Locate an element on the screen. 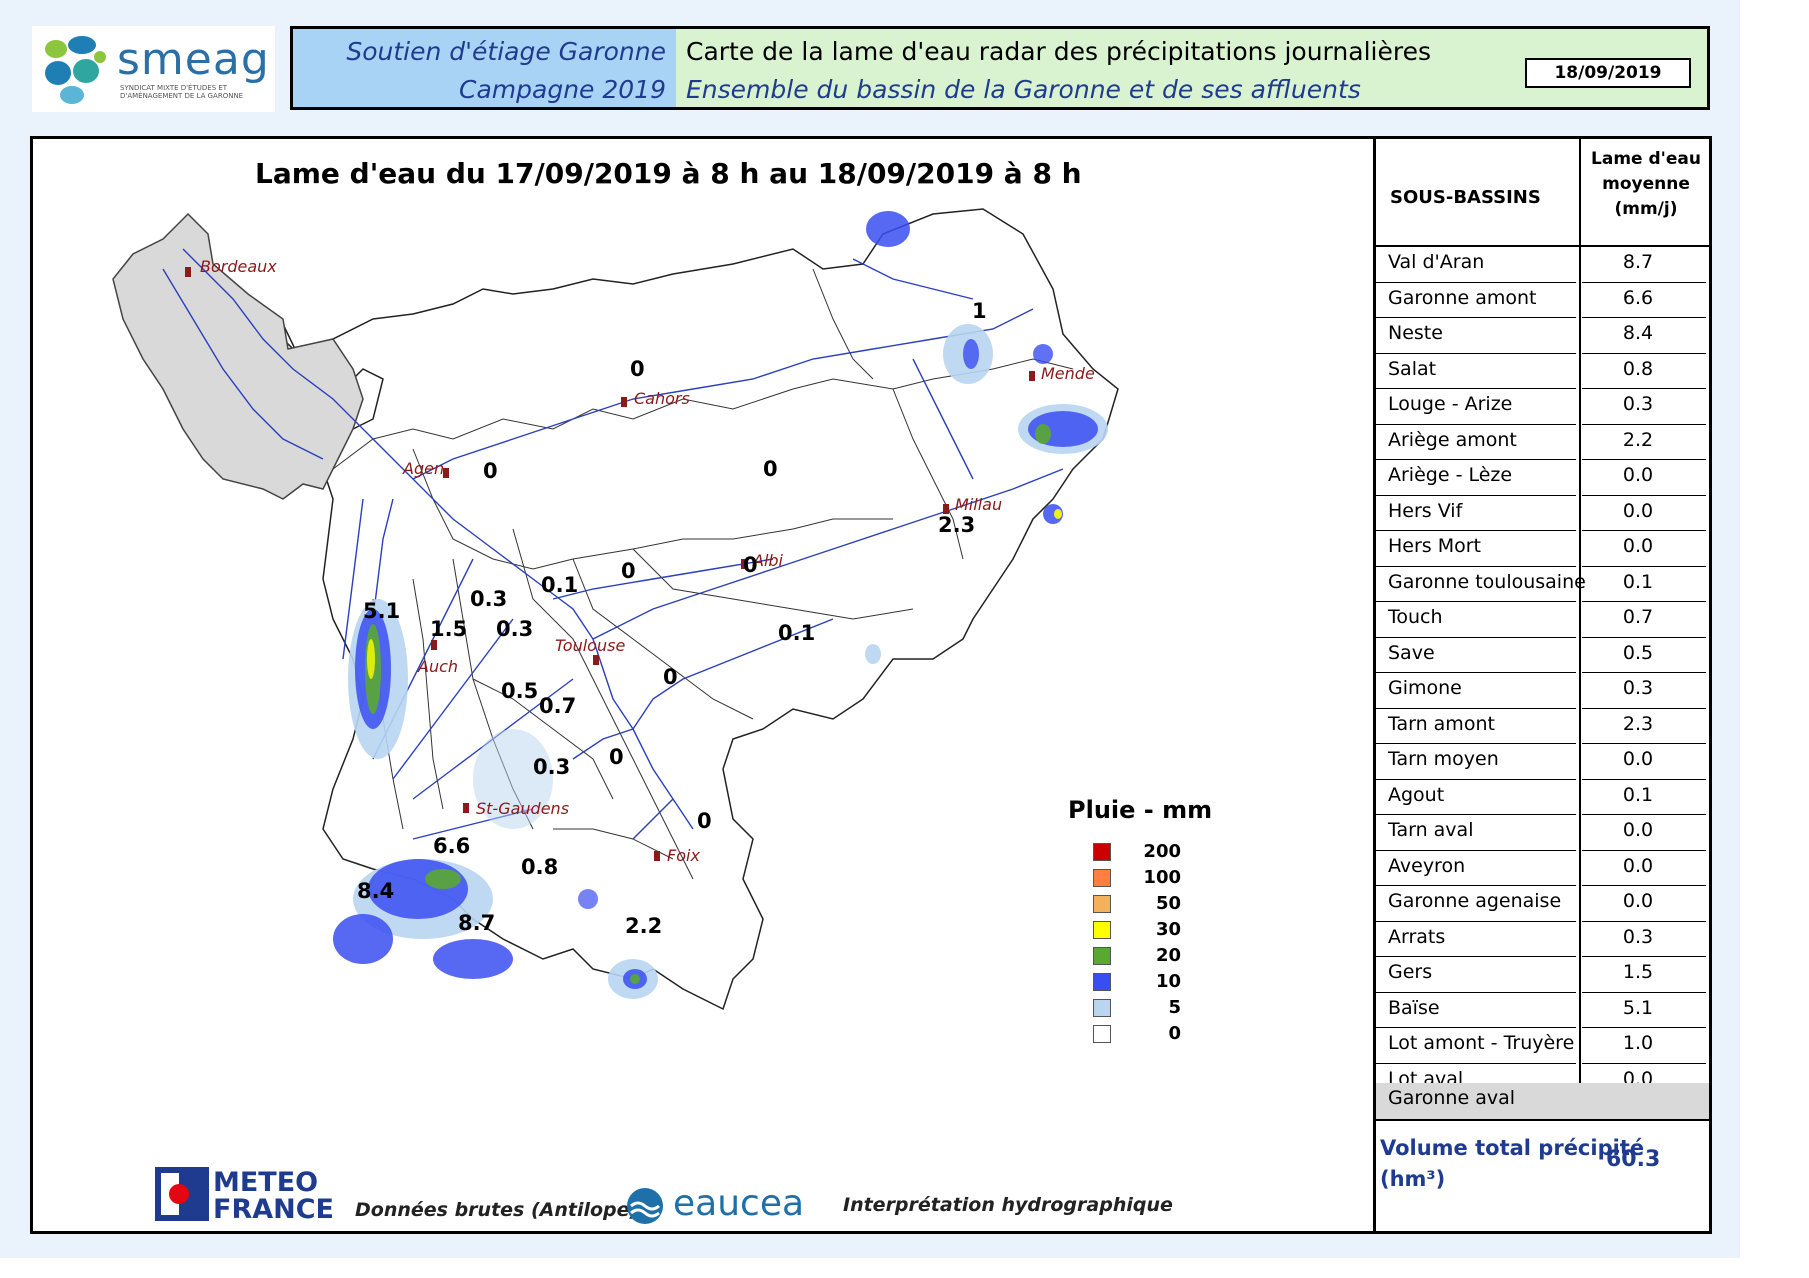 This screenshot has width=1809, height=1278. campaign-title: Soutien d'étiage Garonne is located at coordinates (506, 51).